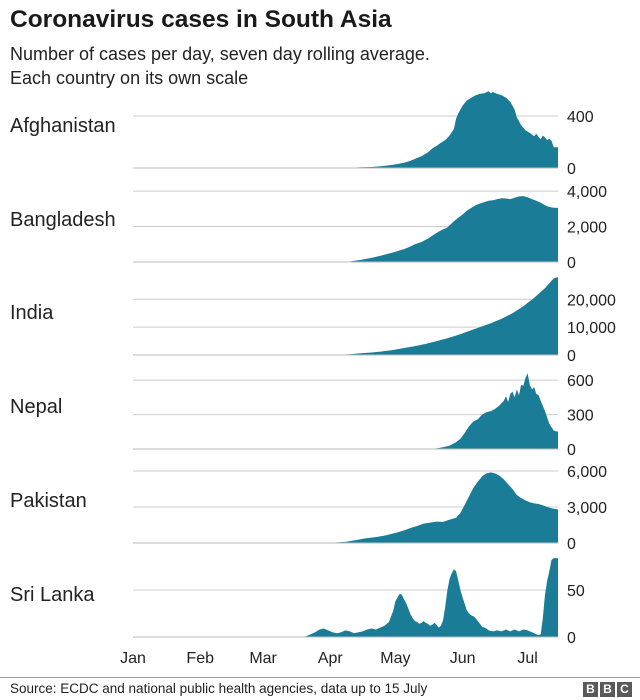  Describe the element at coordinates (587, 472) in the screenshot. I see `y-tick-label: 6,000` at that location.